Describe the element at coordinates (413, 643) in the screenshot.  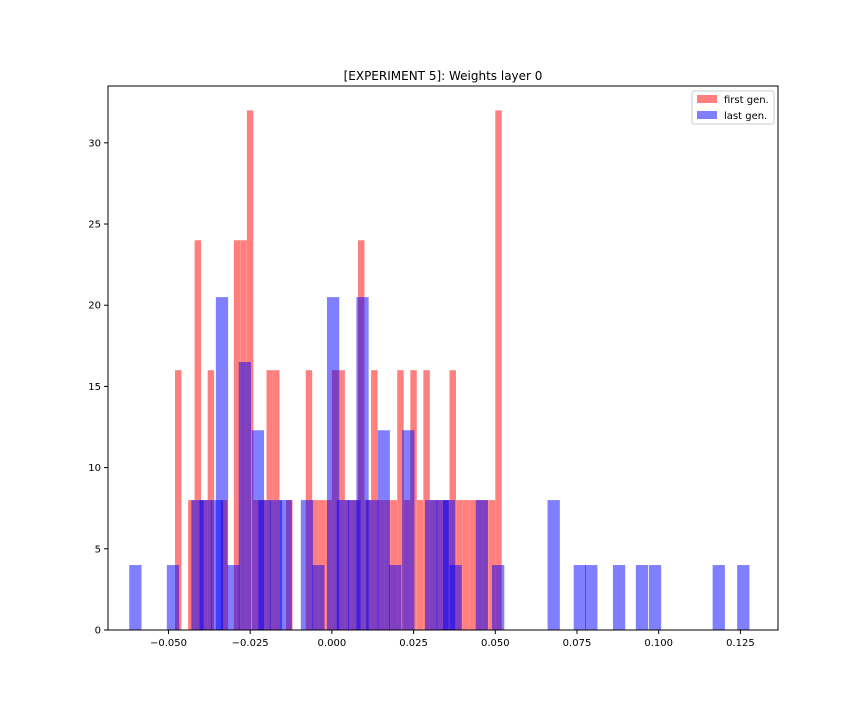
I see `x-tick-label-3: 0.025` at that location.